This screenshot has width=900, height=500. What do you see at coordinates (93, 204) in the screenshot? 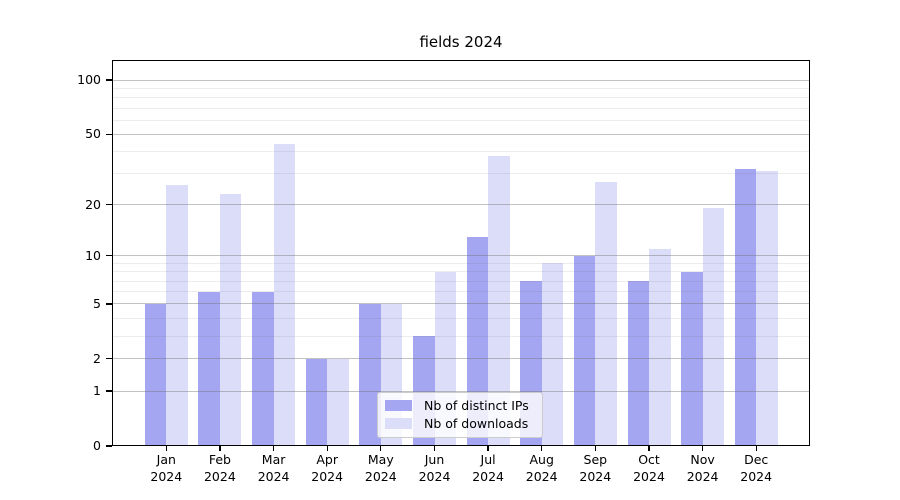
I see `y-tick-label: 20` at bounding box center [93, 204].